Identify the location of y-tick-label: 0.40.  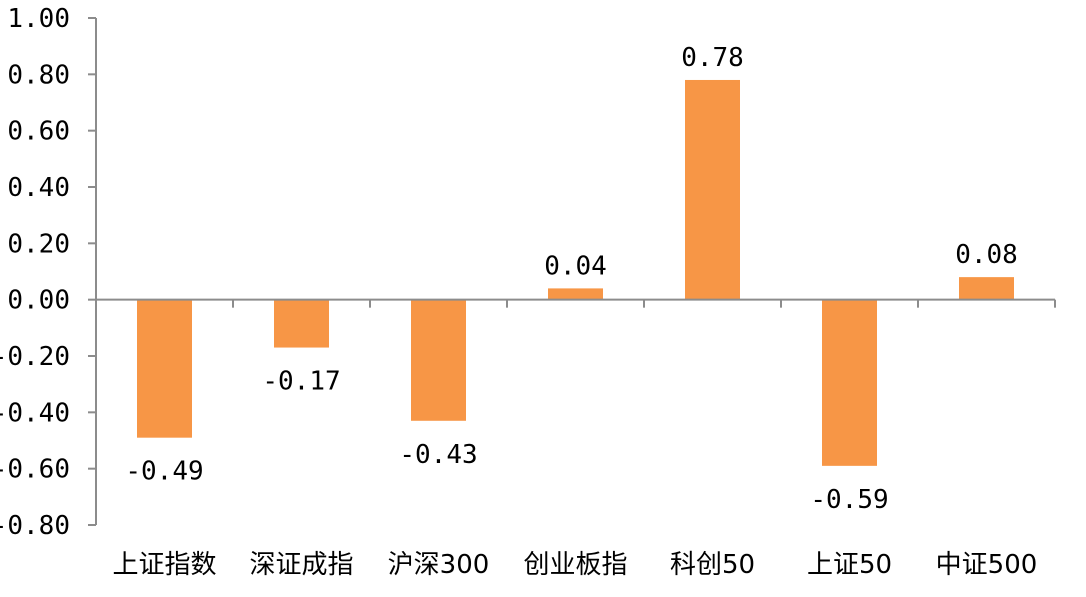
(38, 188).